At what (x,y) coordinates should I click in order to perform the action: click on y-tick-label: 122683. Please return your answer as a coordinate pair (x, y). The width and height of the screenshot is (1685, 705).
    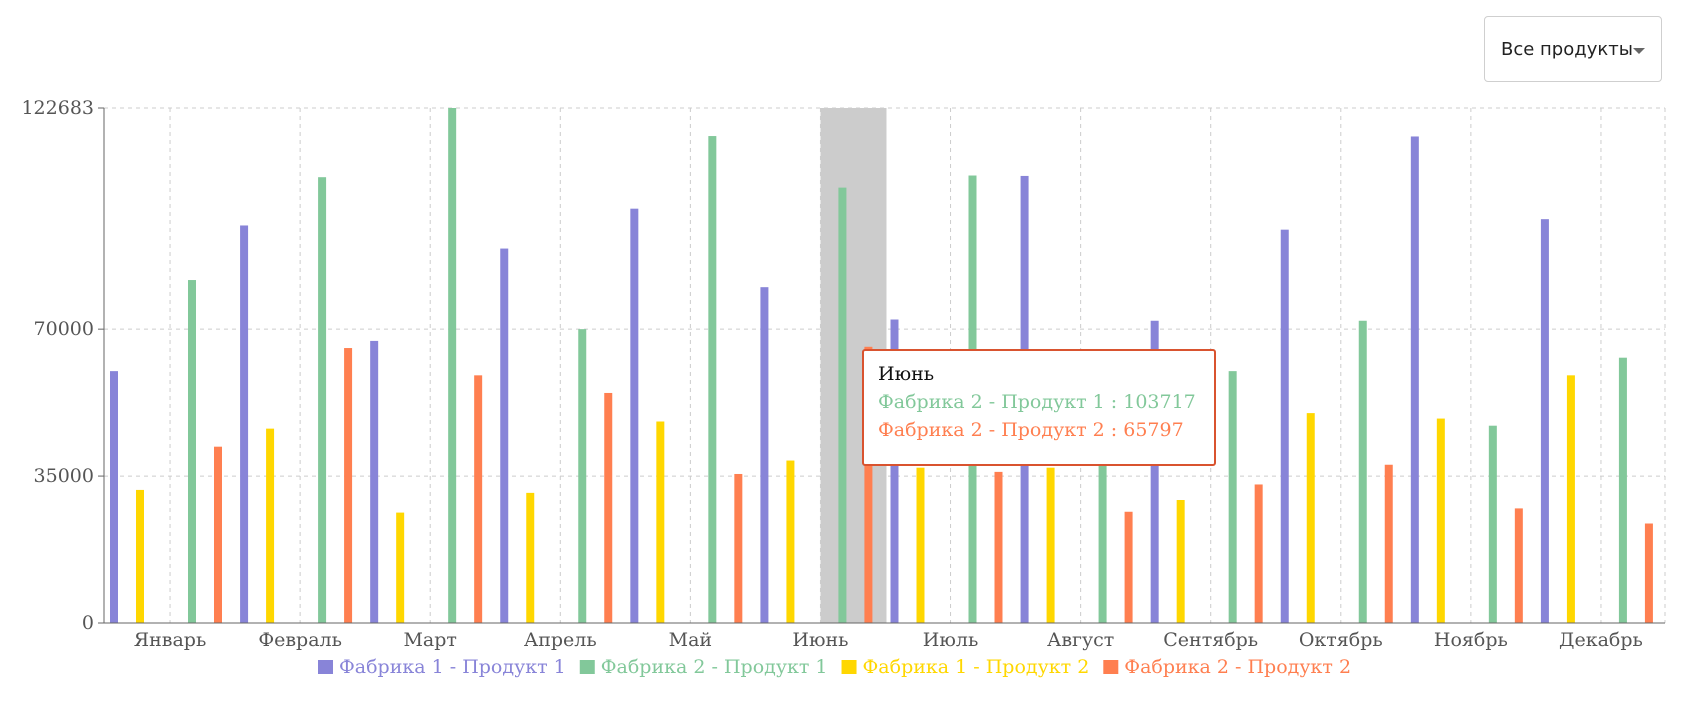
    Looking at the image, I should click on (57, 108).